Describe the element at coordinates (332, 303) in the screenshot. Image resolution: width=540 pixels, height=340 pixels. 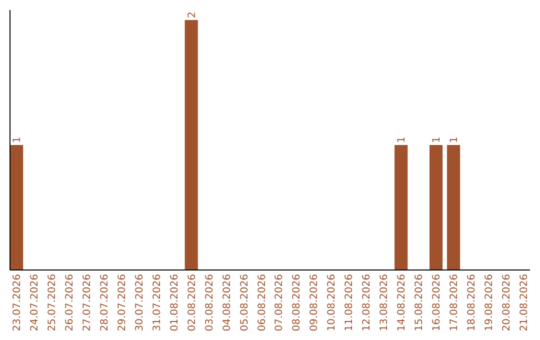
I see `x-tick-label: 10.08.2026` at that location.